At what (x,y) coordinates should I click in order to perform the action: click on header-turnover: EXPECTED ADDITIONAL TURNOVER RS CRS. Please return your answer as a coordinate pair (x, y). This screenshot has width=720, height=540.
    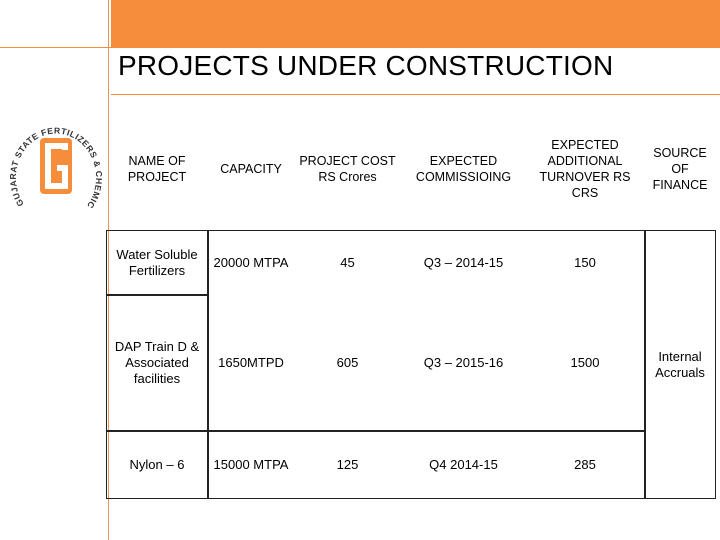
    Looking at the image, I should click on (585, 168).